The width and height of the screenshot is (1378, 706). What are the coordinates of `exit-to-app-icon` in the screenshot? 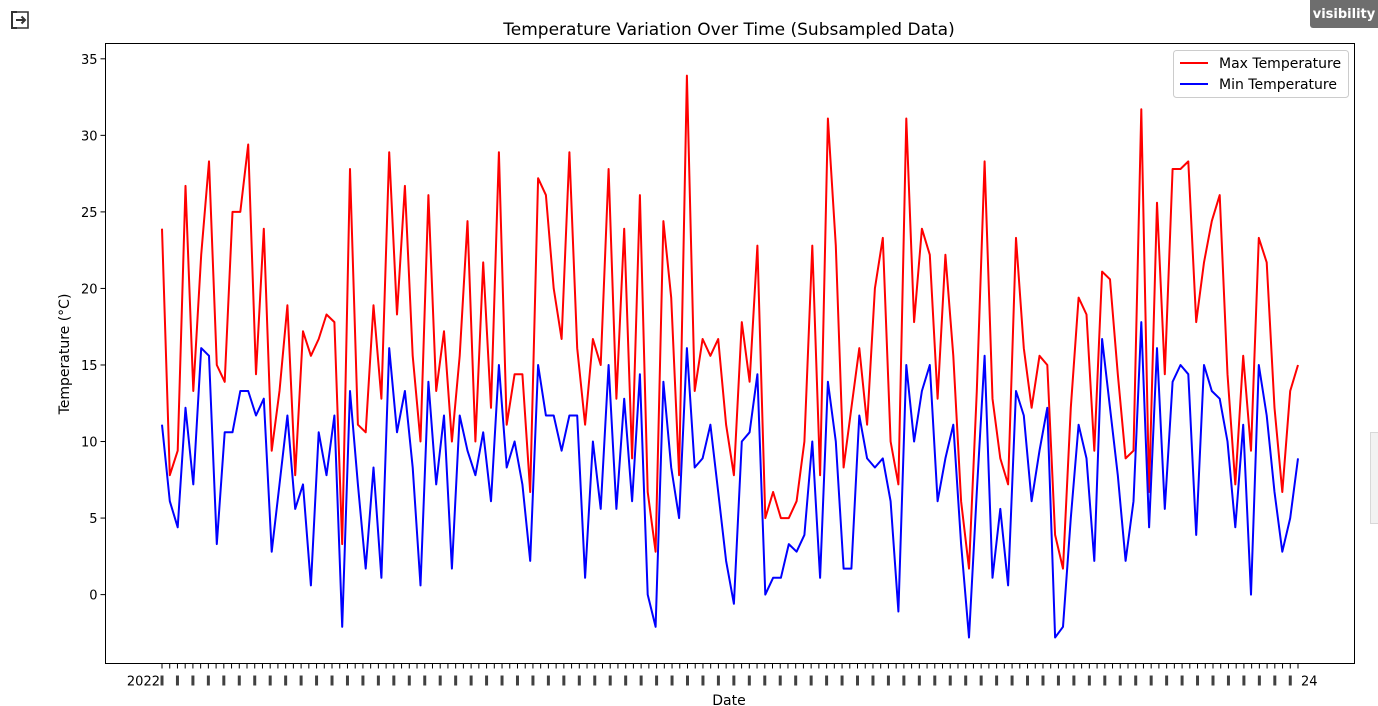 It's located at (20, 20).